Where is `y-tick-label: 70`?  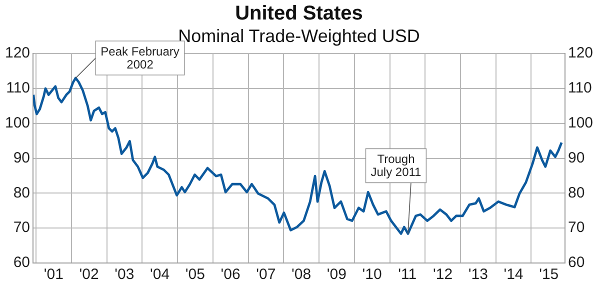 y-tick-label: 70 is located at coordinates (21, 227).